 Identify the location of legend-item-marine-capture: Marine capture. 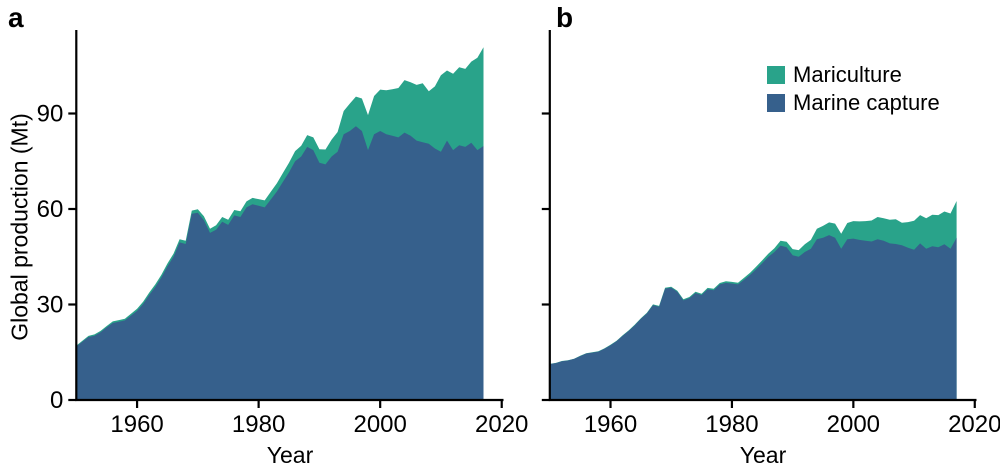
(853, 102).